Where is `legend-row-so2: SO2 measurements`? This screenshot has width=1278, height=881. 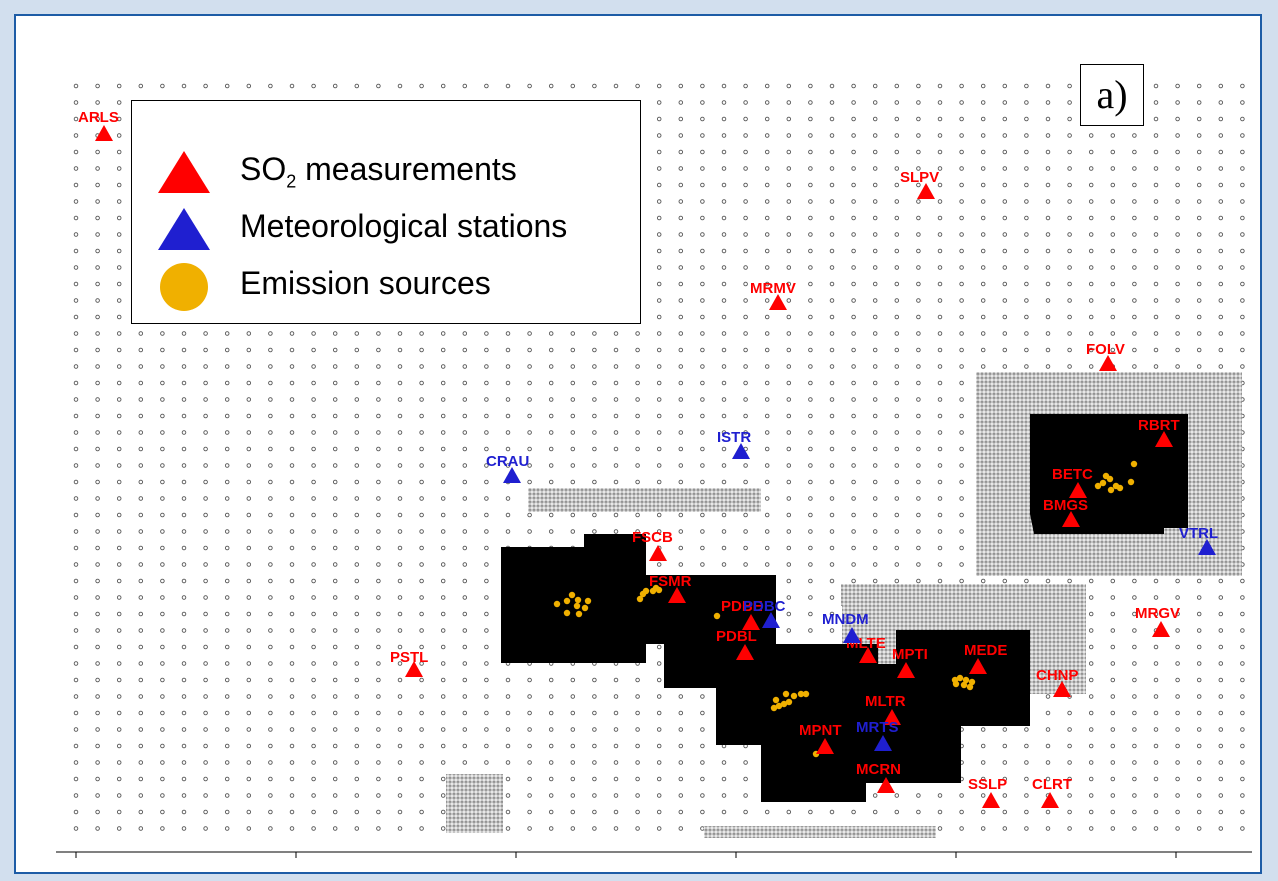 legend-row-so2: SO2 measurements is located at coordinates (386, 172).